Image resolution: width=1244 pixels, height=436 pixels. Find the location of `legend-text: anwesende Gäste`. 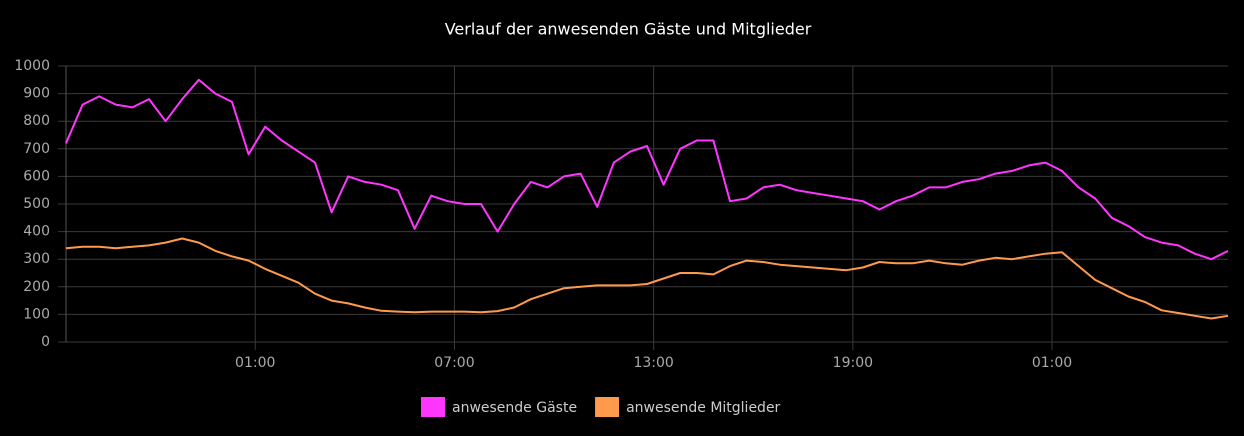

legend-text: anwesende Gäste is located at coordinates (514, 408).